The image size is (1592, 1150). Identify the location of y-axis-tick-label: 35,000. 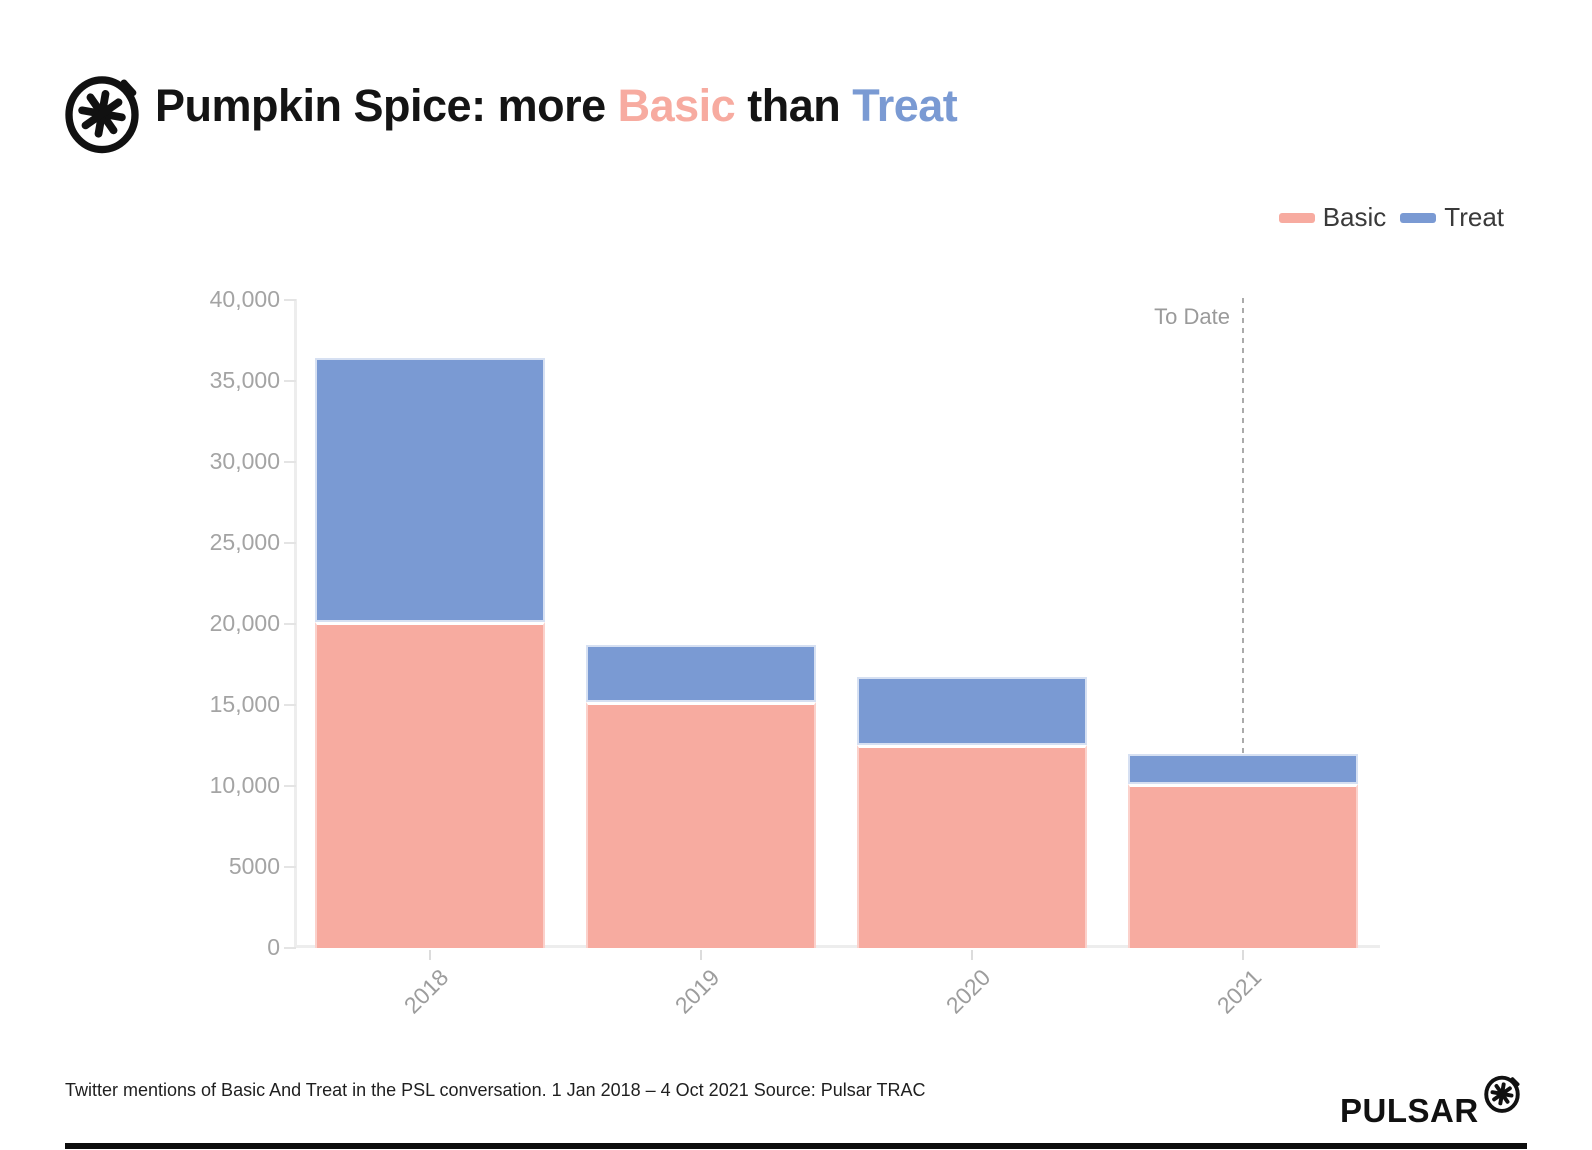
(244, 380).